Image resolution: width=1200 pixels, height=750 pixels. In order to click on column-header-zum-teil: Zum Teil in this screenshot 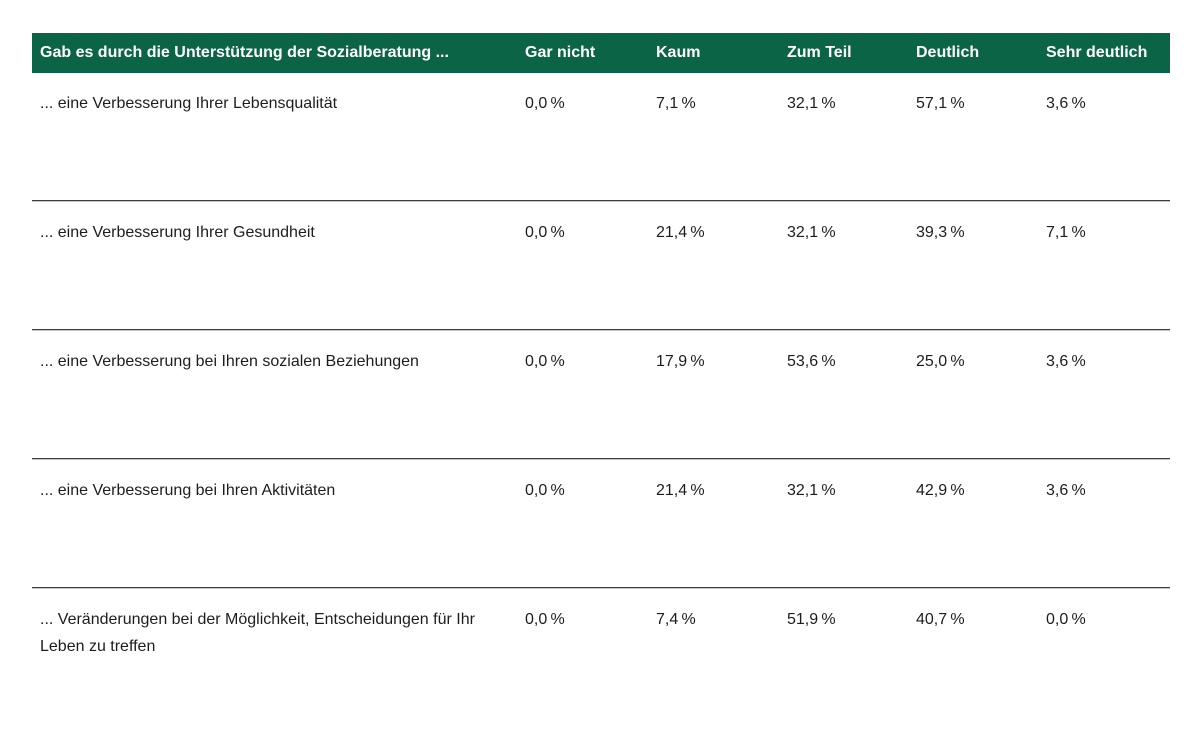, I will do `click(851, 53)`.